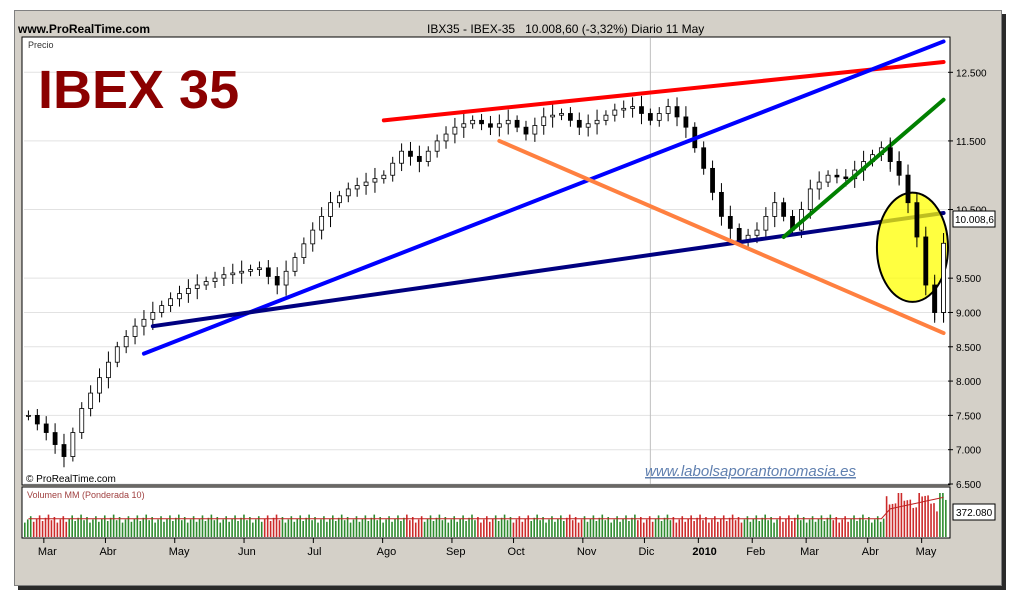 The height and width of the screenshot is (600, 1020). Describe the element at coordinates (974, 220) in the screenshot. I see `last-price-label: 10.008,6` at that location.